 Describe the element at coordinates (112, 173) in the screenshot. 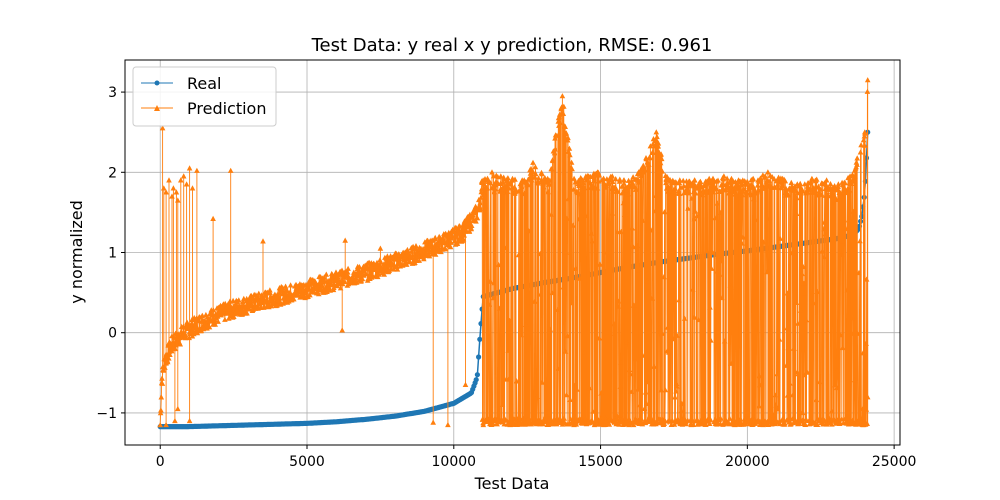

I see `y-tick-label: 2` at that location.